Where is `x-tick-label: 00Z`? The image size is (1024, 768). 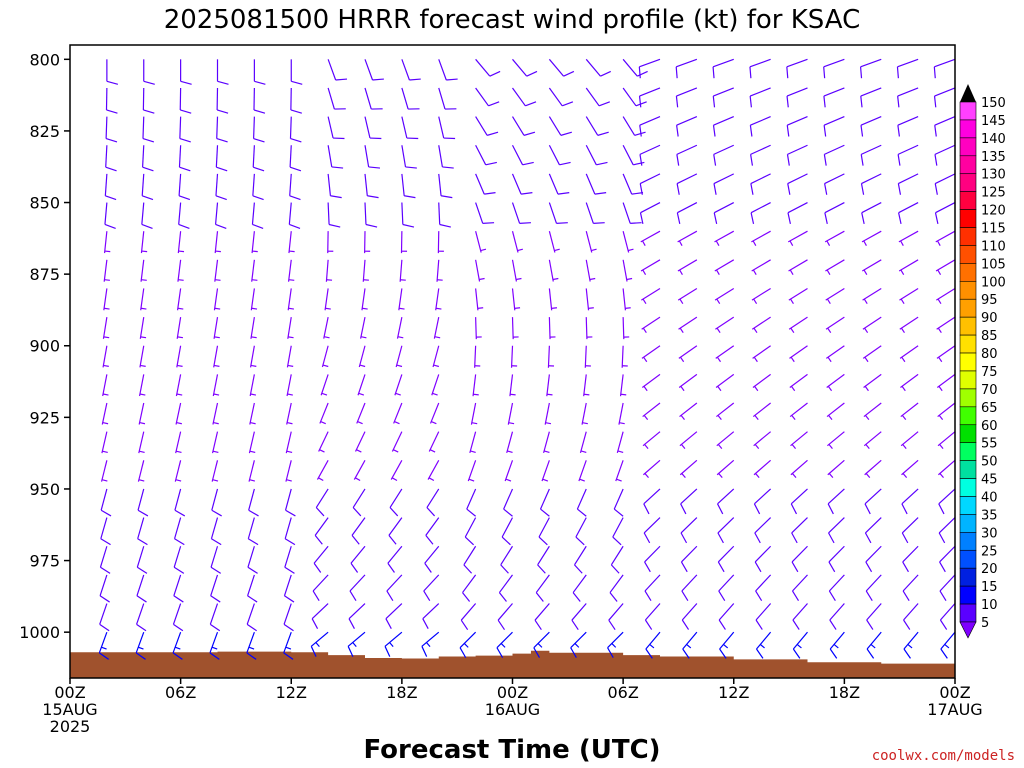
x-tick-label: 00Z is located at coordinates (512, 692).